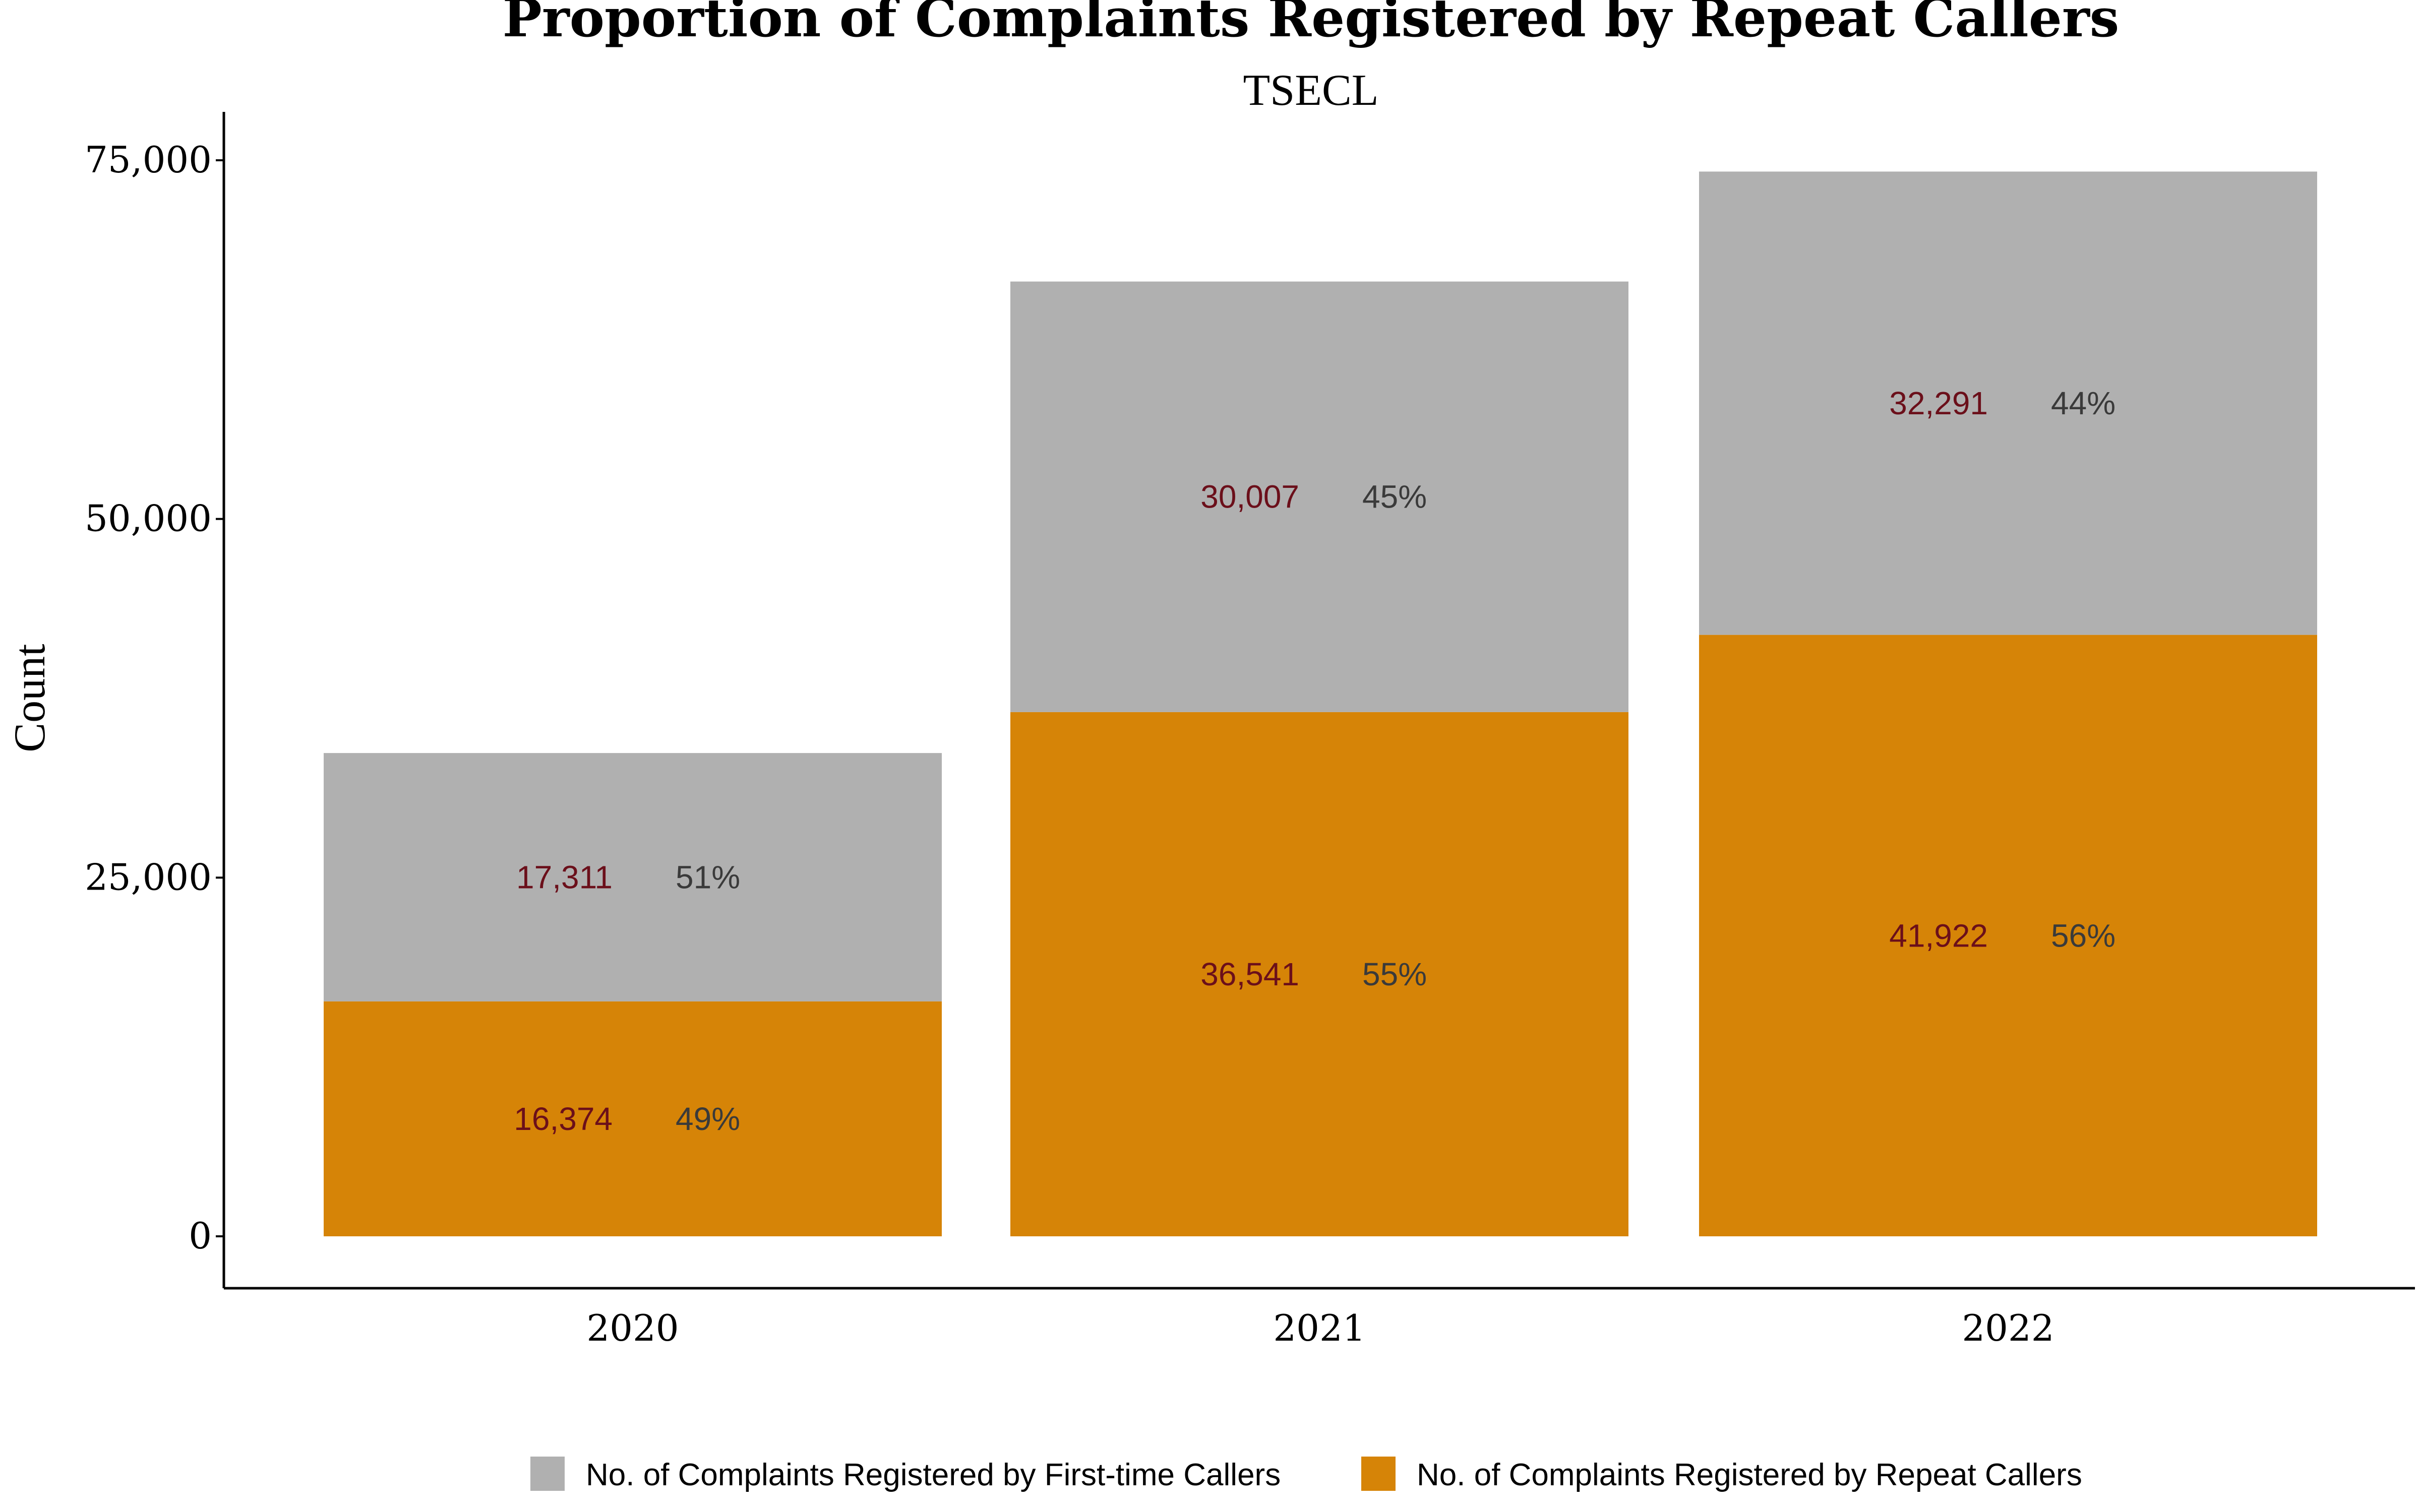 This screenshot has height=1512, width=2420. I want to click on bar-percent-label: 49%, so click(708, 1119).